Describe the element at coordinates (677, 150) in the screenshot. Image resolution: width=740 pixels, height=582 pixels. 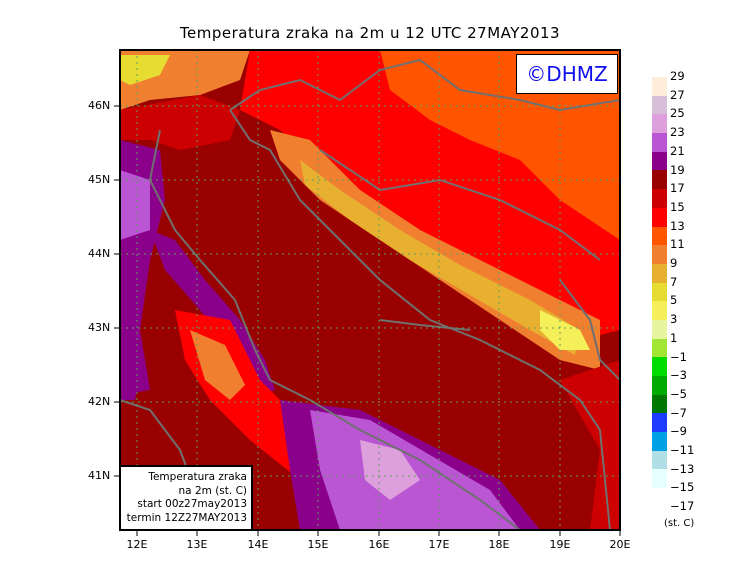
I see `legend-label: 21` at that location.